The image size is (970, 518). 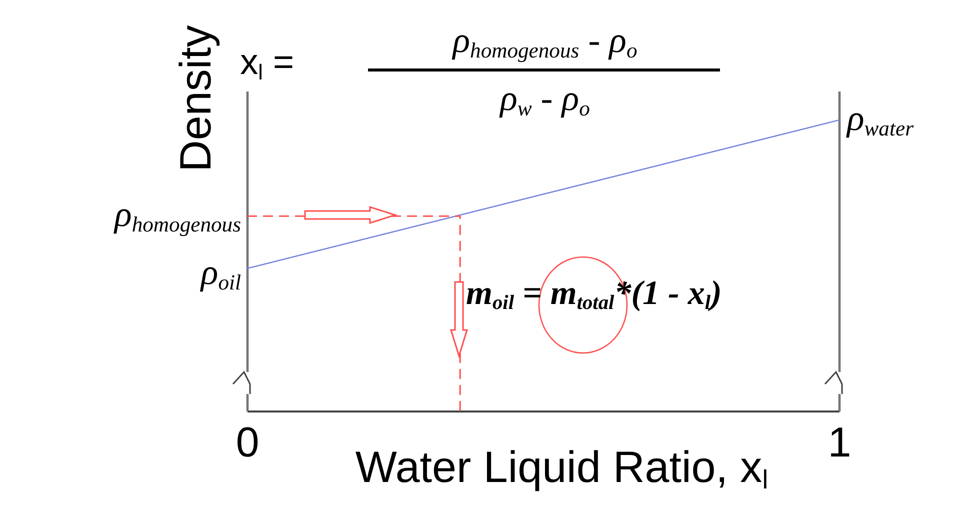 What do you see at coordinates (561, 469) in the screenshot?
I see `x-axis-title: Water Liquid Ratio, x$_{l}$` at bounding box center [561, 469].